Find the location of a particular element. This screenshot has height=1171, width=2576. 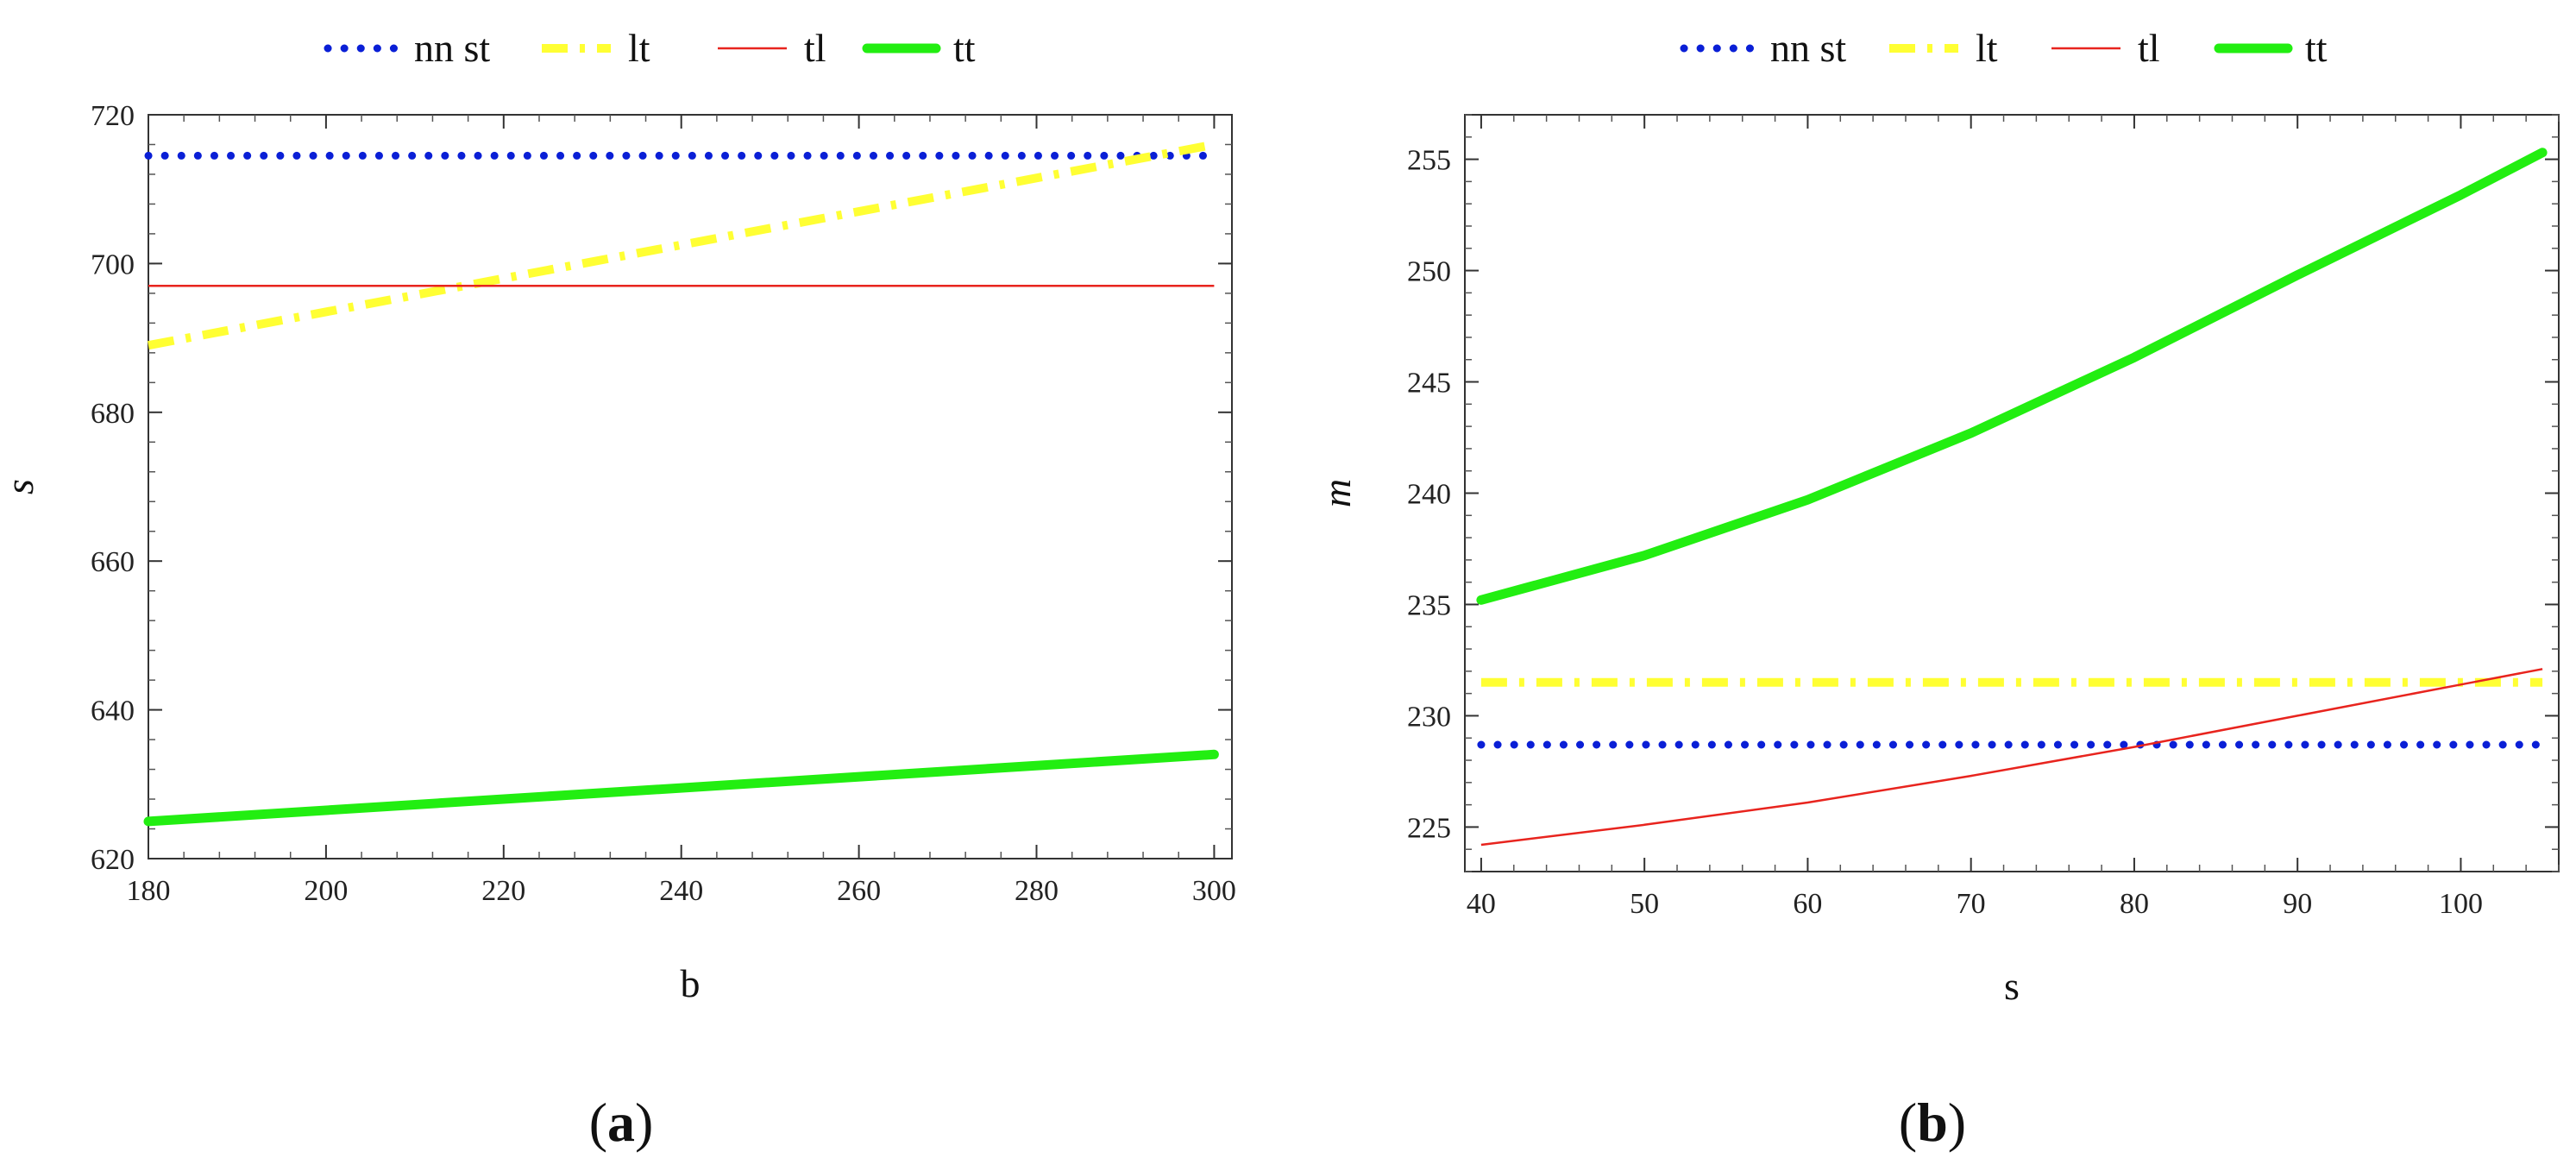

y-tick-label: 240 is located at coordinates (1429, 495).